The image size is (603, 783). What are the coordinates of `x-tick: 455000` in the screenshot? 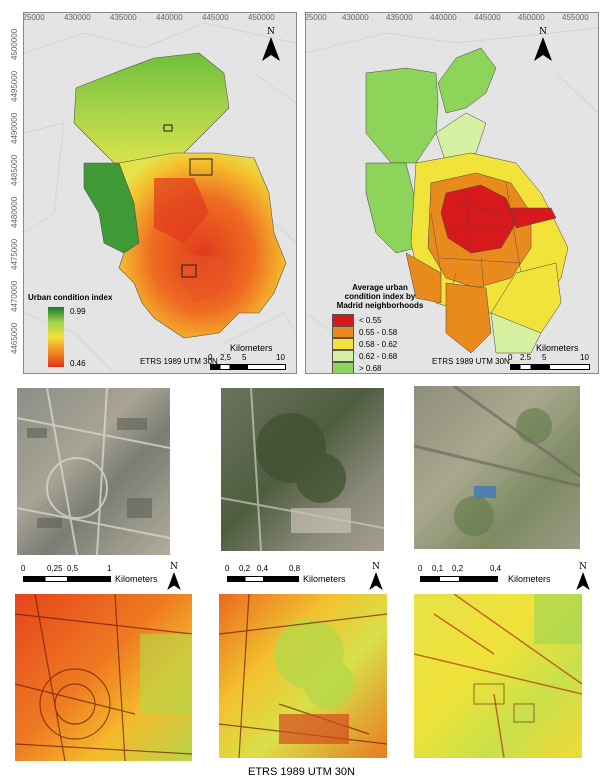 It's located at (575, 17).